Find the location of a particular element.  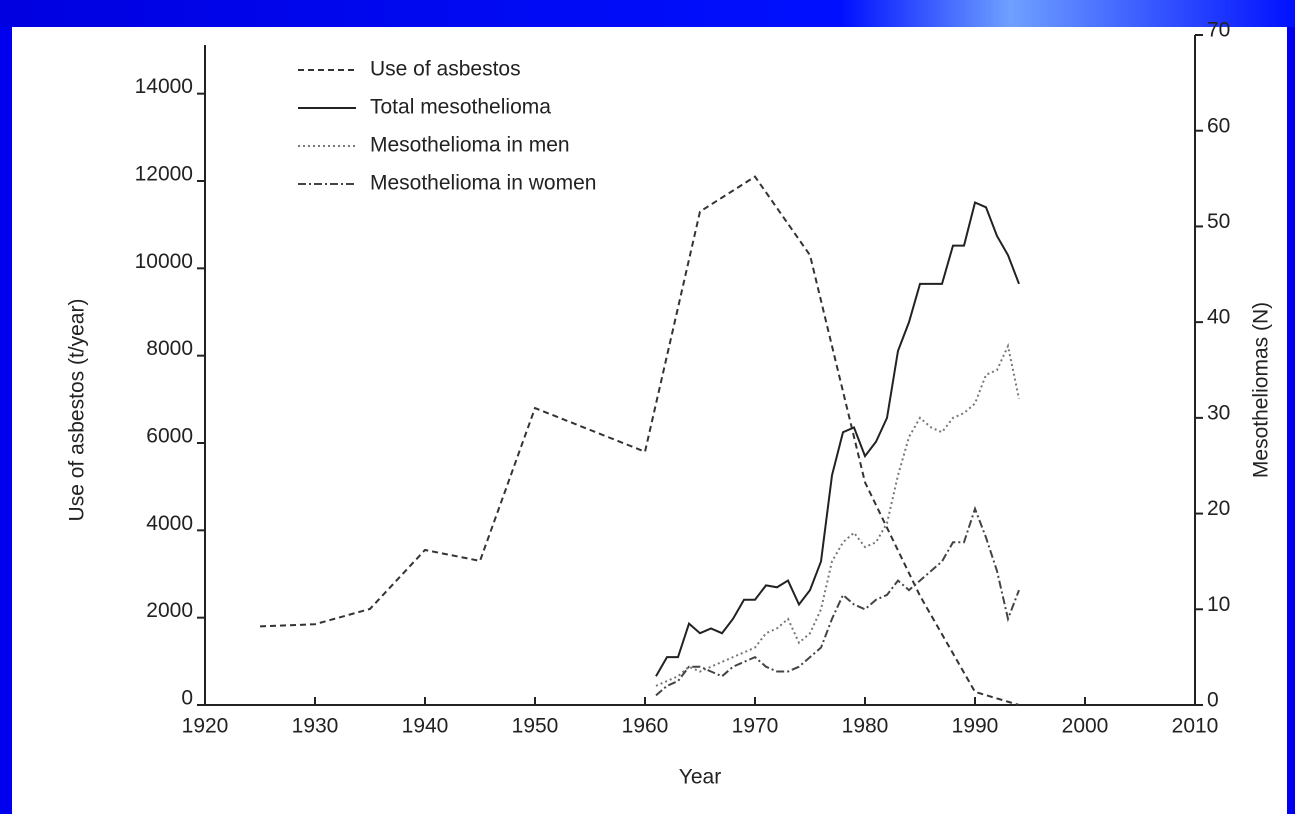

x-tick-label: 1930 is located at coordinates (315, 726).